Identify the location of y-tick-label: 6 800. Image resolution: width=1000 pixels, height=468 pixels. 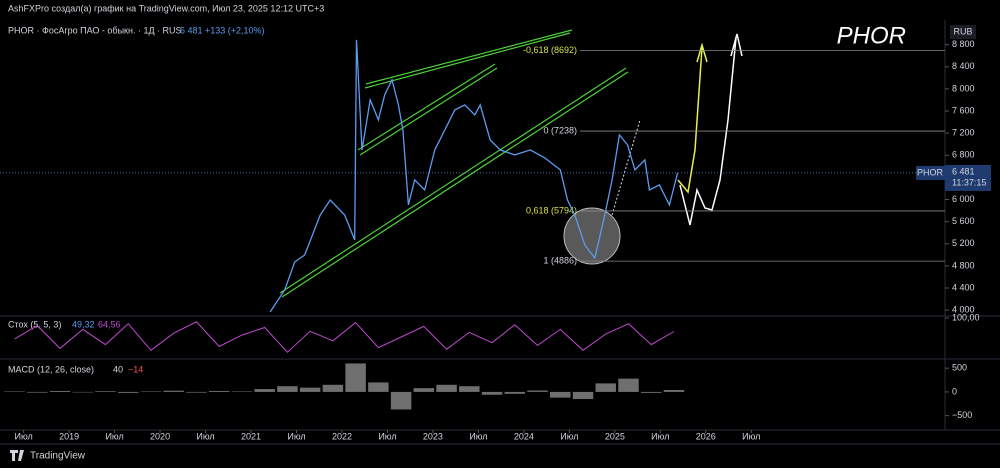
(963, 155).